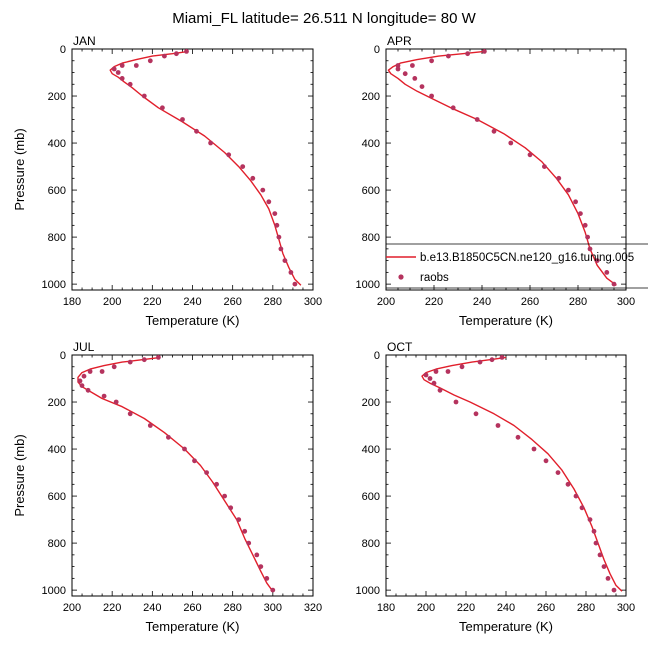 Image resolution: width=648 pixels, height=648 pixels. I want to click on panel-jul-x-tick-label: 200, so click(72, 608).